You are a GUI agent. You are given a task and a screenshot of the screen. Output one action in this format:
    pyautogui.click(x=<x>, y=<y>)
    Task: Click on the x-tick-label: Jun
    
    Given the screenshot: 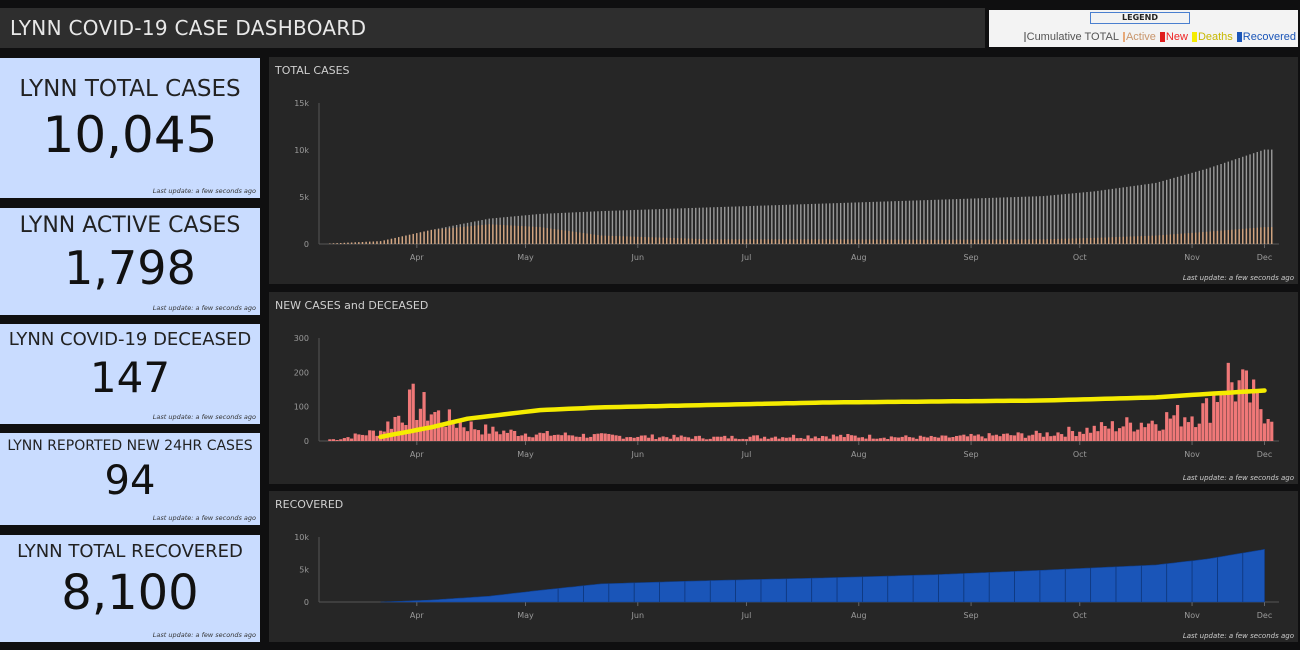 What is the action you would take?
    pyautogui.click(x=638, y=257)
    